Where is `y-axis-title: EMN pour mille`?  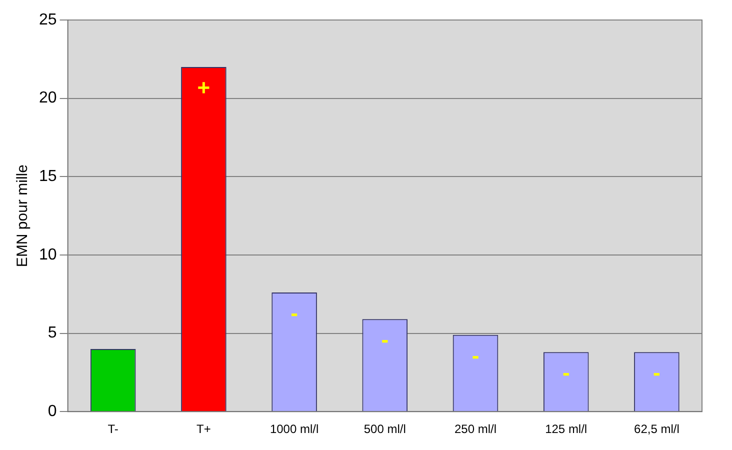 y-axis-title: EMN pour mille is located at coordinates (23, 216).